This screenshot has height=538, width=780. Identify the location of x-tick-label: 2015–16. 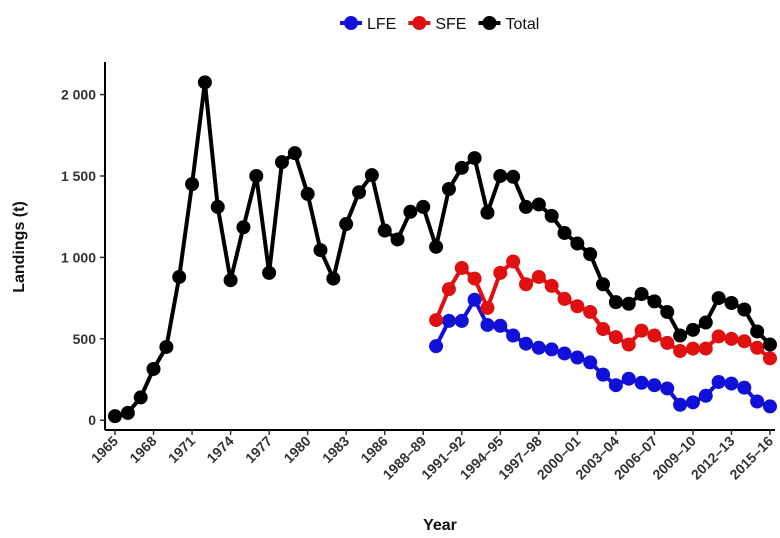
(751, 458).